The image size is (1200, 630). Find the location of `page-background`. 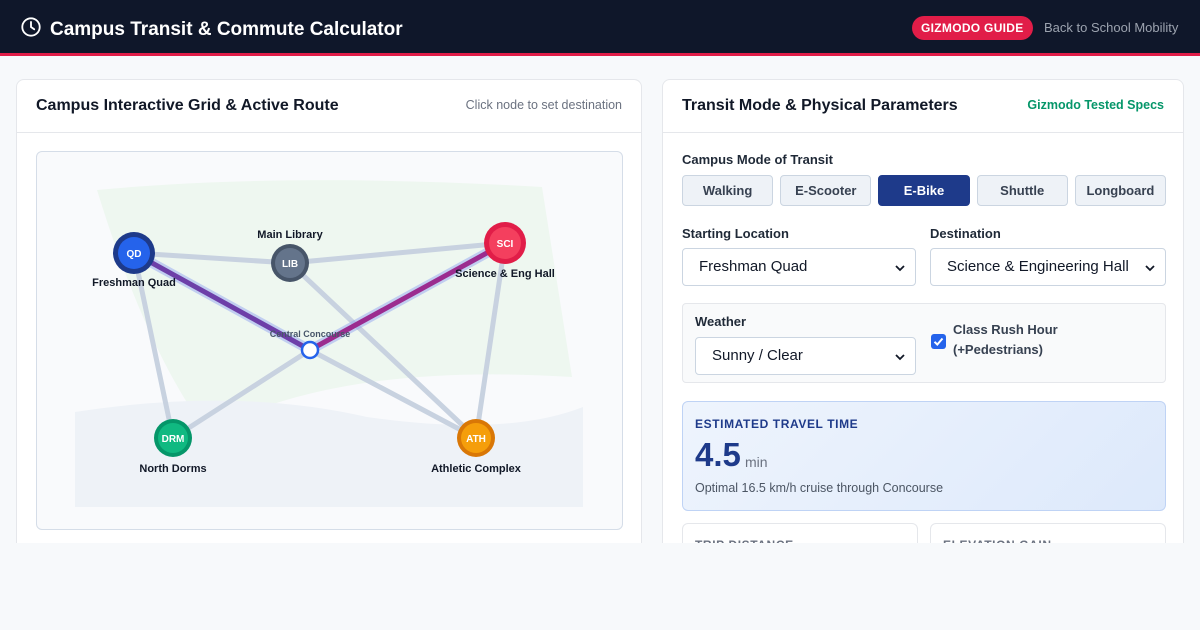

page-background is located at coordinates (600, 586).